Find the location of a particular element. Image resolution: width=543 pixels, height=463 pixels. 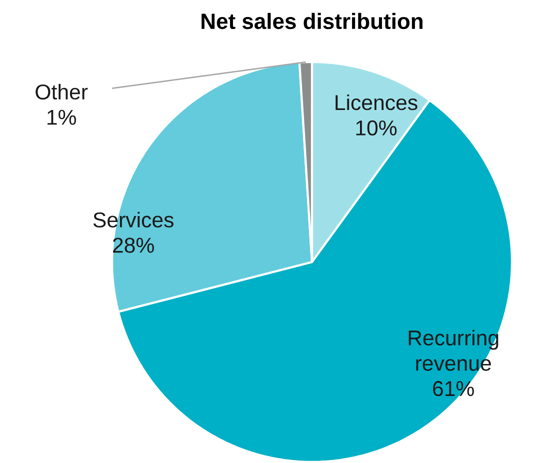

slice-label: Licences is located at coordinates (377, 102).